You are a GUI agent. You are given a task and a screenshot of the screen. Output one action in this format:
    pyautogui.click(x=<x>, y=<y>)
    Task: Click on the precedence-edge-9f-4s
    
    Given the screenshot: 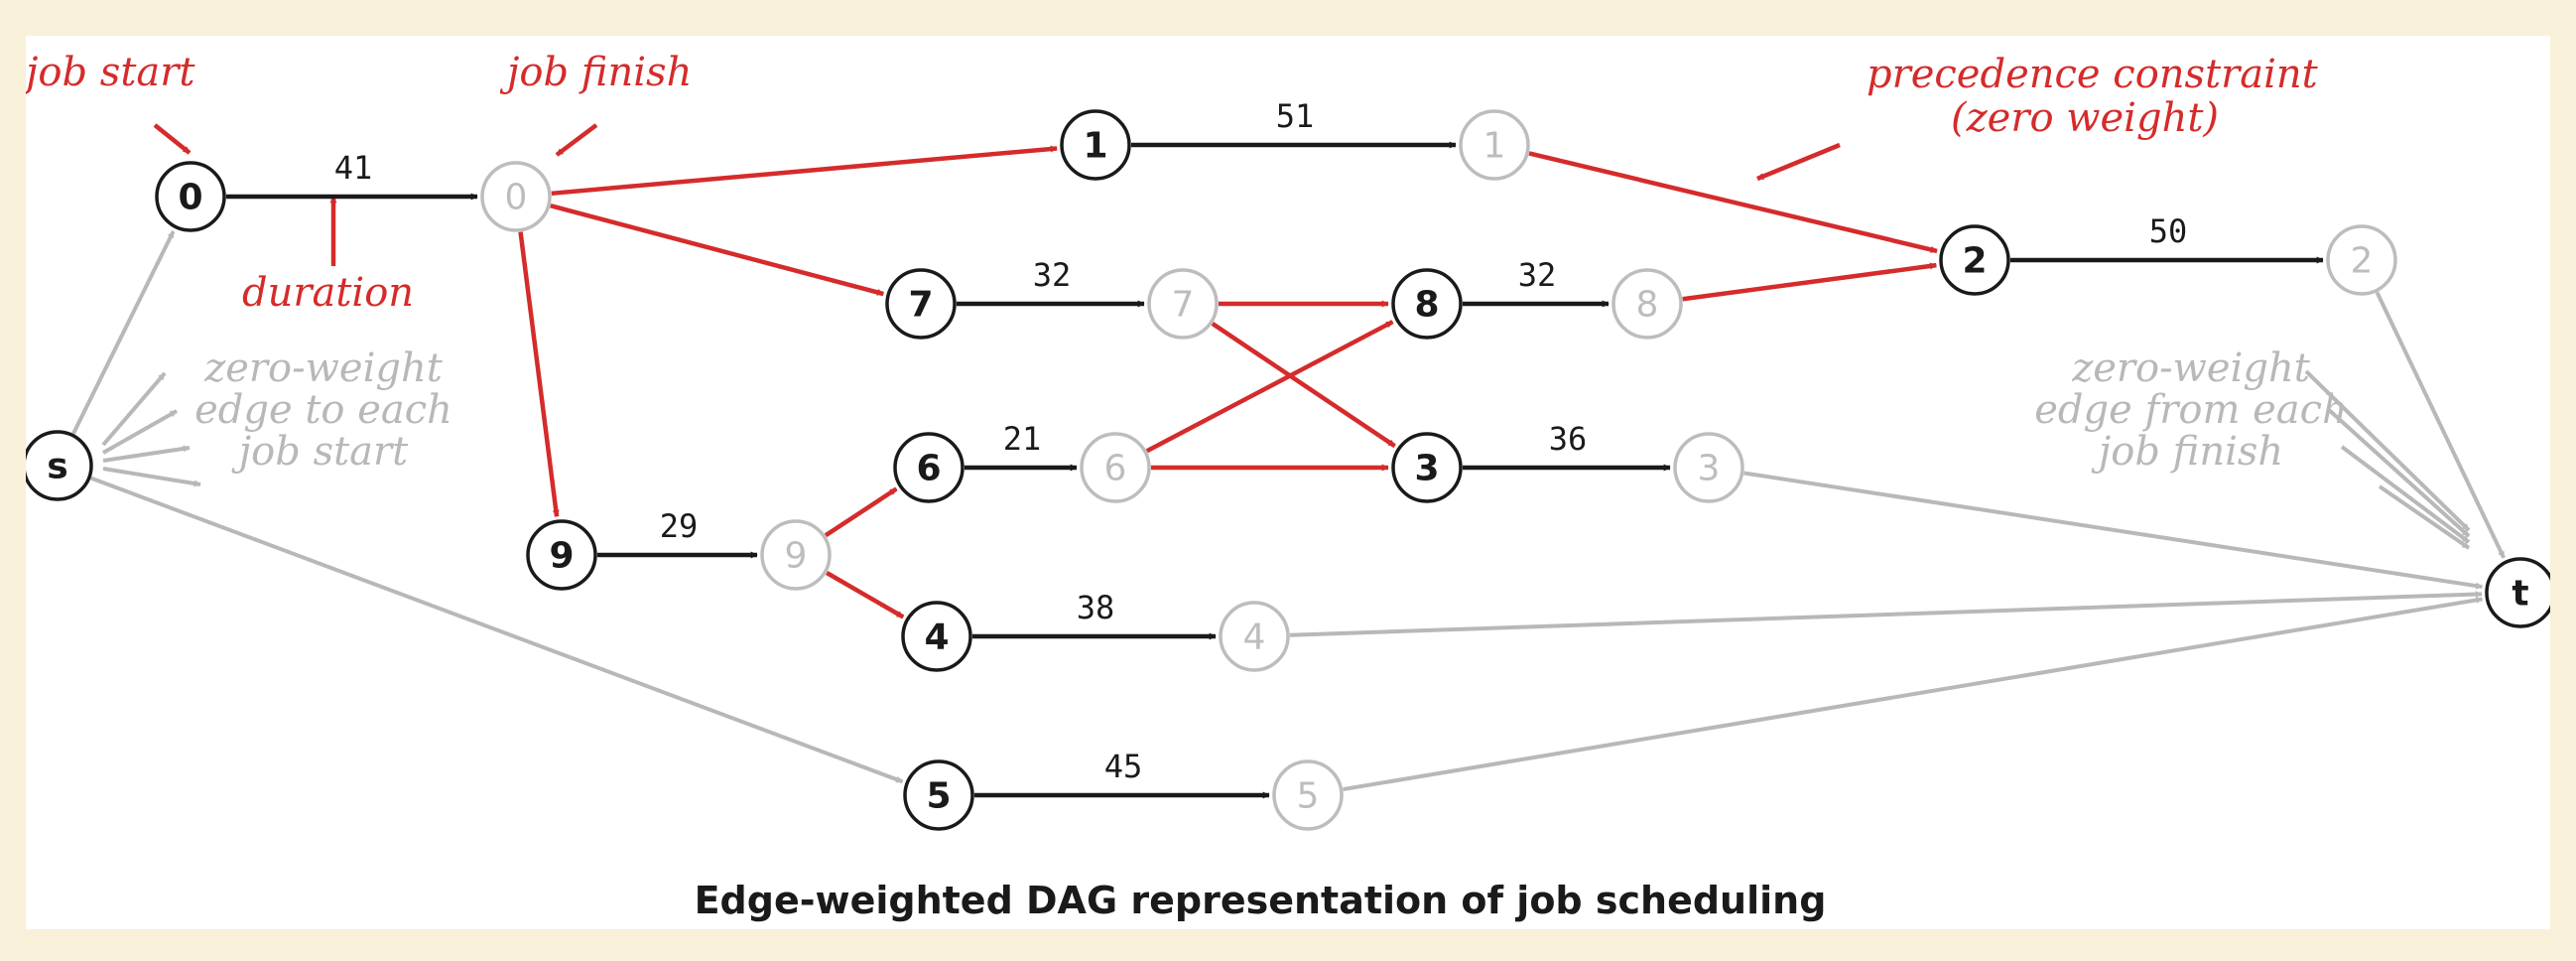 What is the action you would take?
    pyautogui.click(x=866, y=595)
    